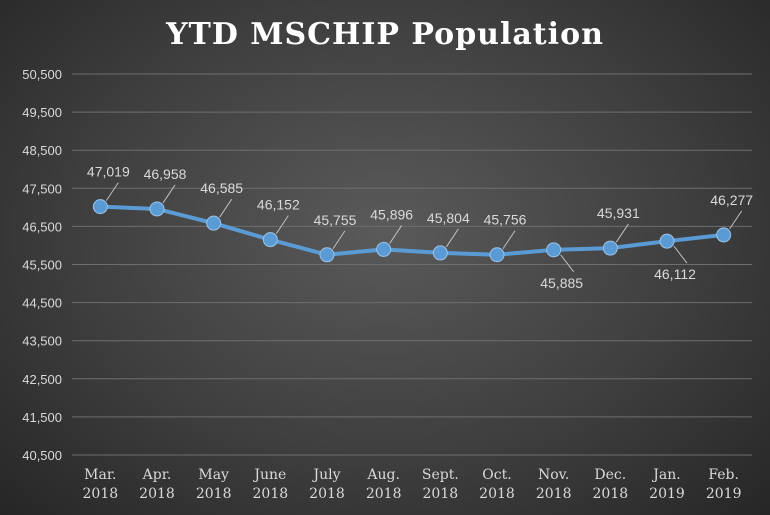 This screenshot has width=770, height=515. What do you see at coordinates (42, 226) in the screenshot?
I see `y-tick-label: 46,500` at bounding box center [42, 226].